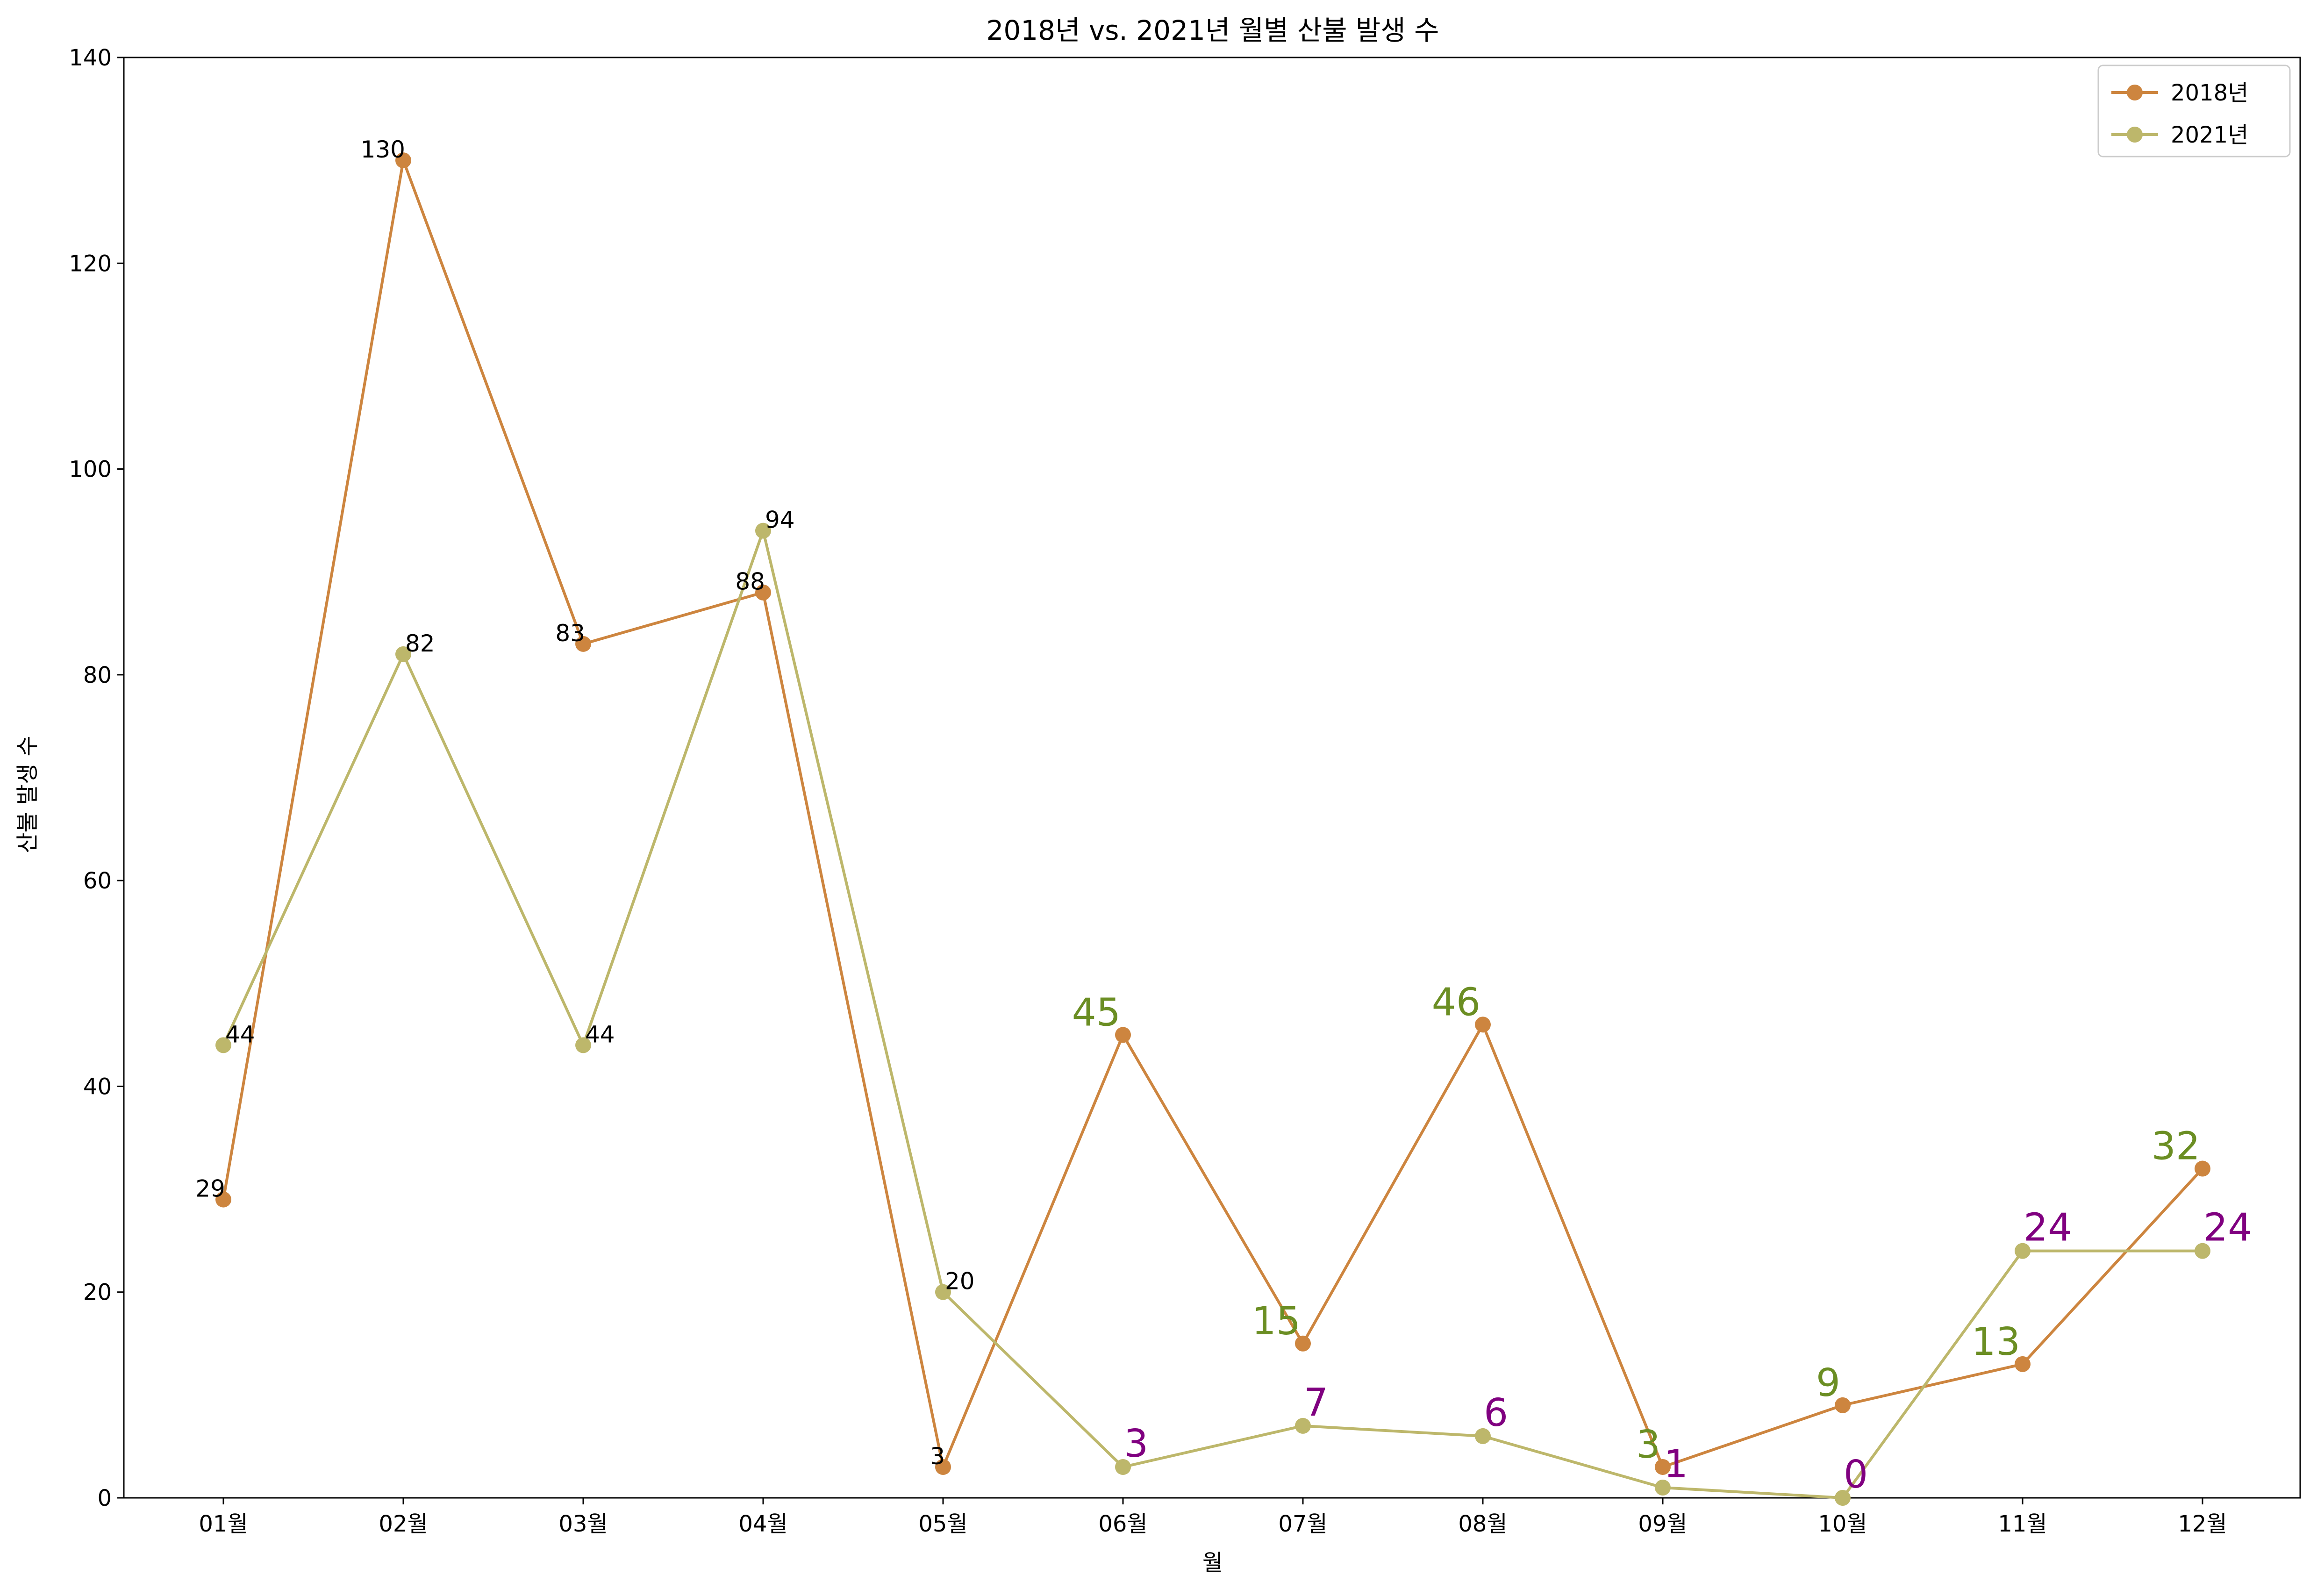  I want to click on data-label: 32, so click(2176, 1146).